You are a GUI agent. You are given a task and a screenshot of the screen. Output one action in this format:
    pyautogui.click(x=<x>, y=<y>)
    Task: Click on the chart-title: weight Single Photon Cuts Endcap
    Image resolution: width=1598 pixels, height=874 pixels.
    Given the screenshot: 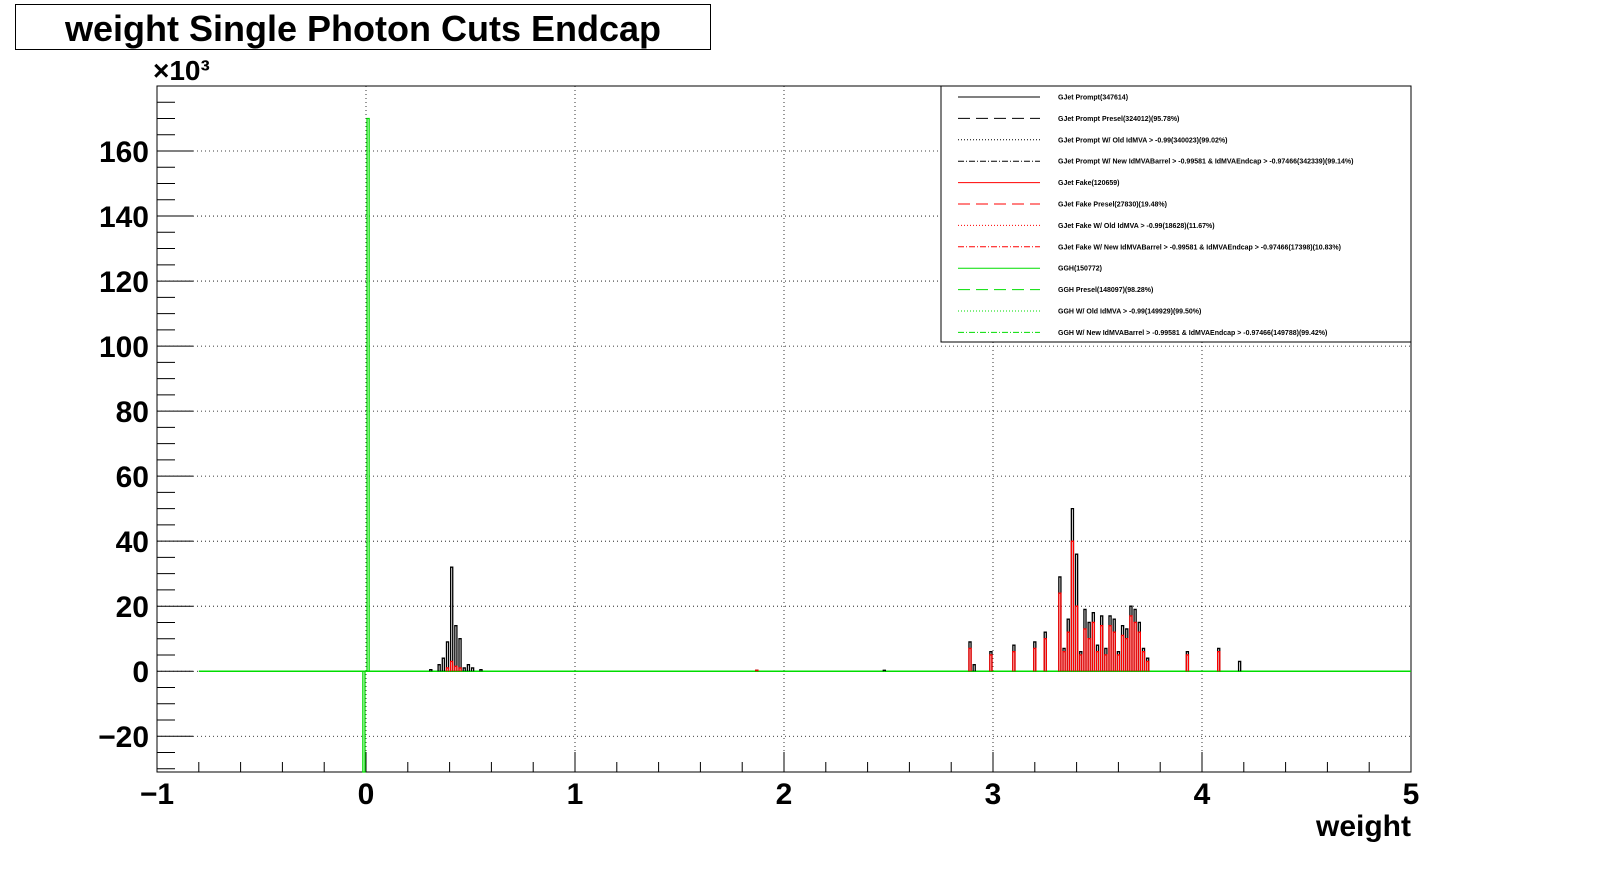 What is the action you would take?
    pyautogui.click(x=362, y=28)
    